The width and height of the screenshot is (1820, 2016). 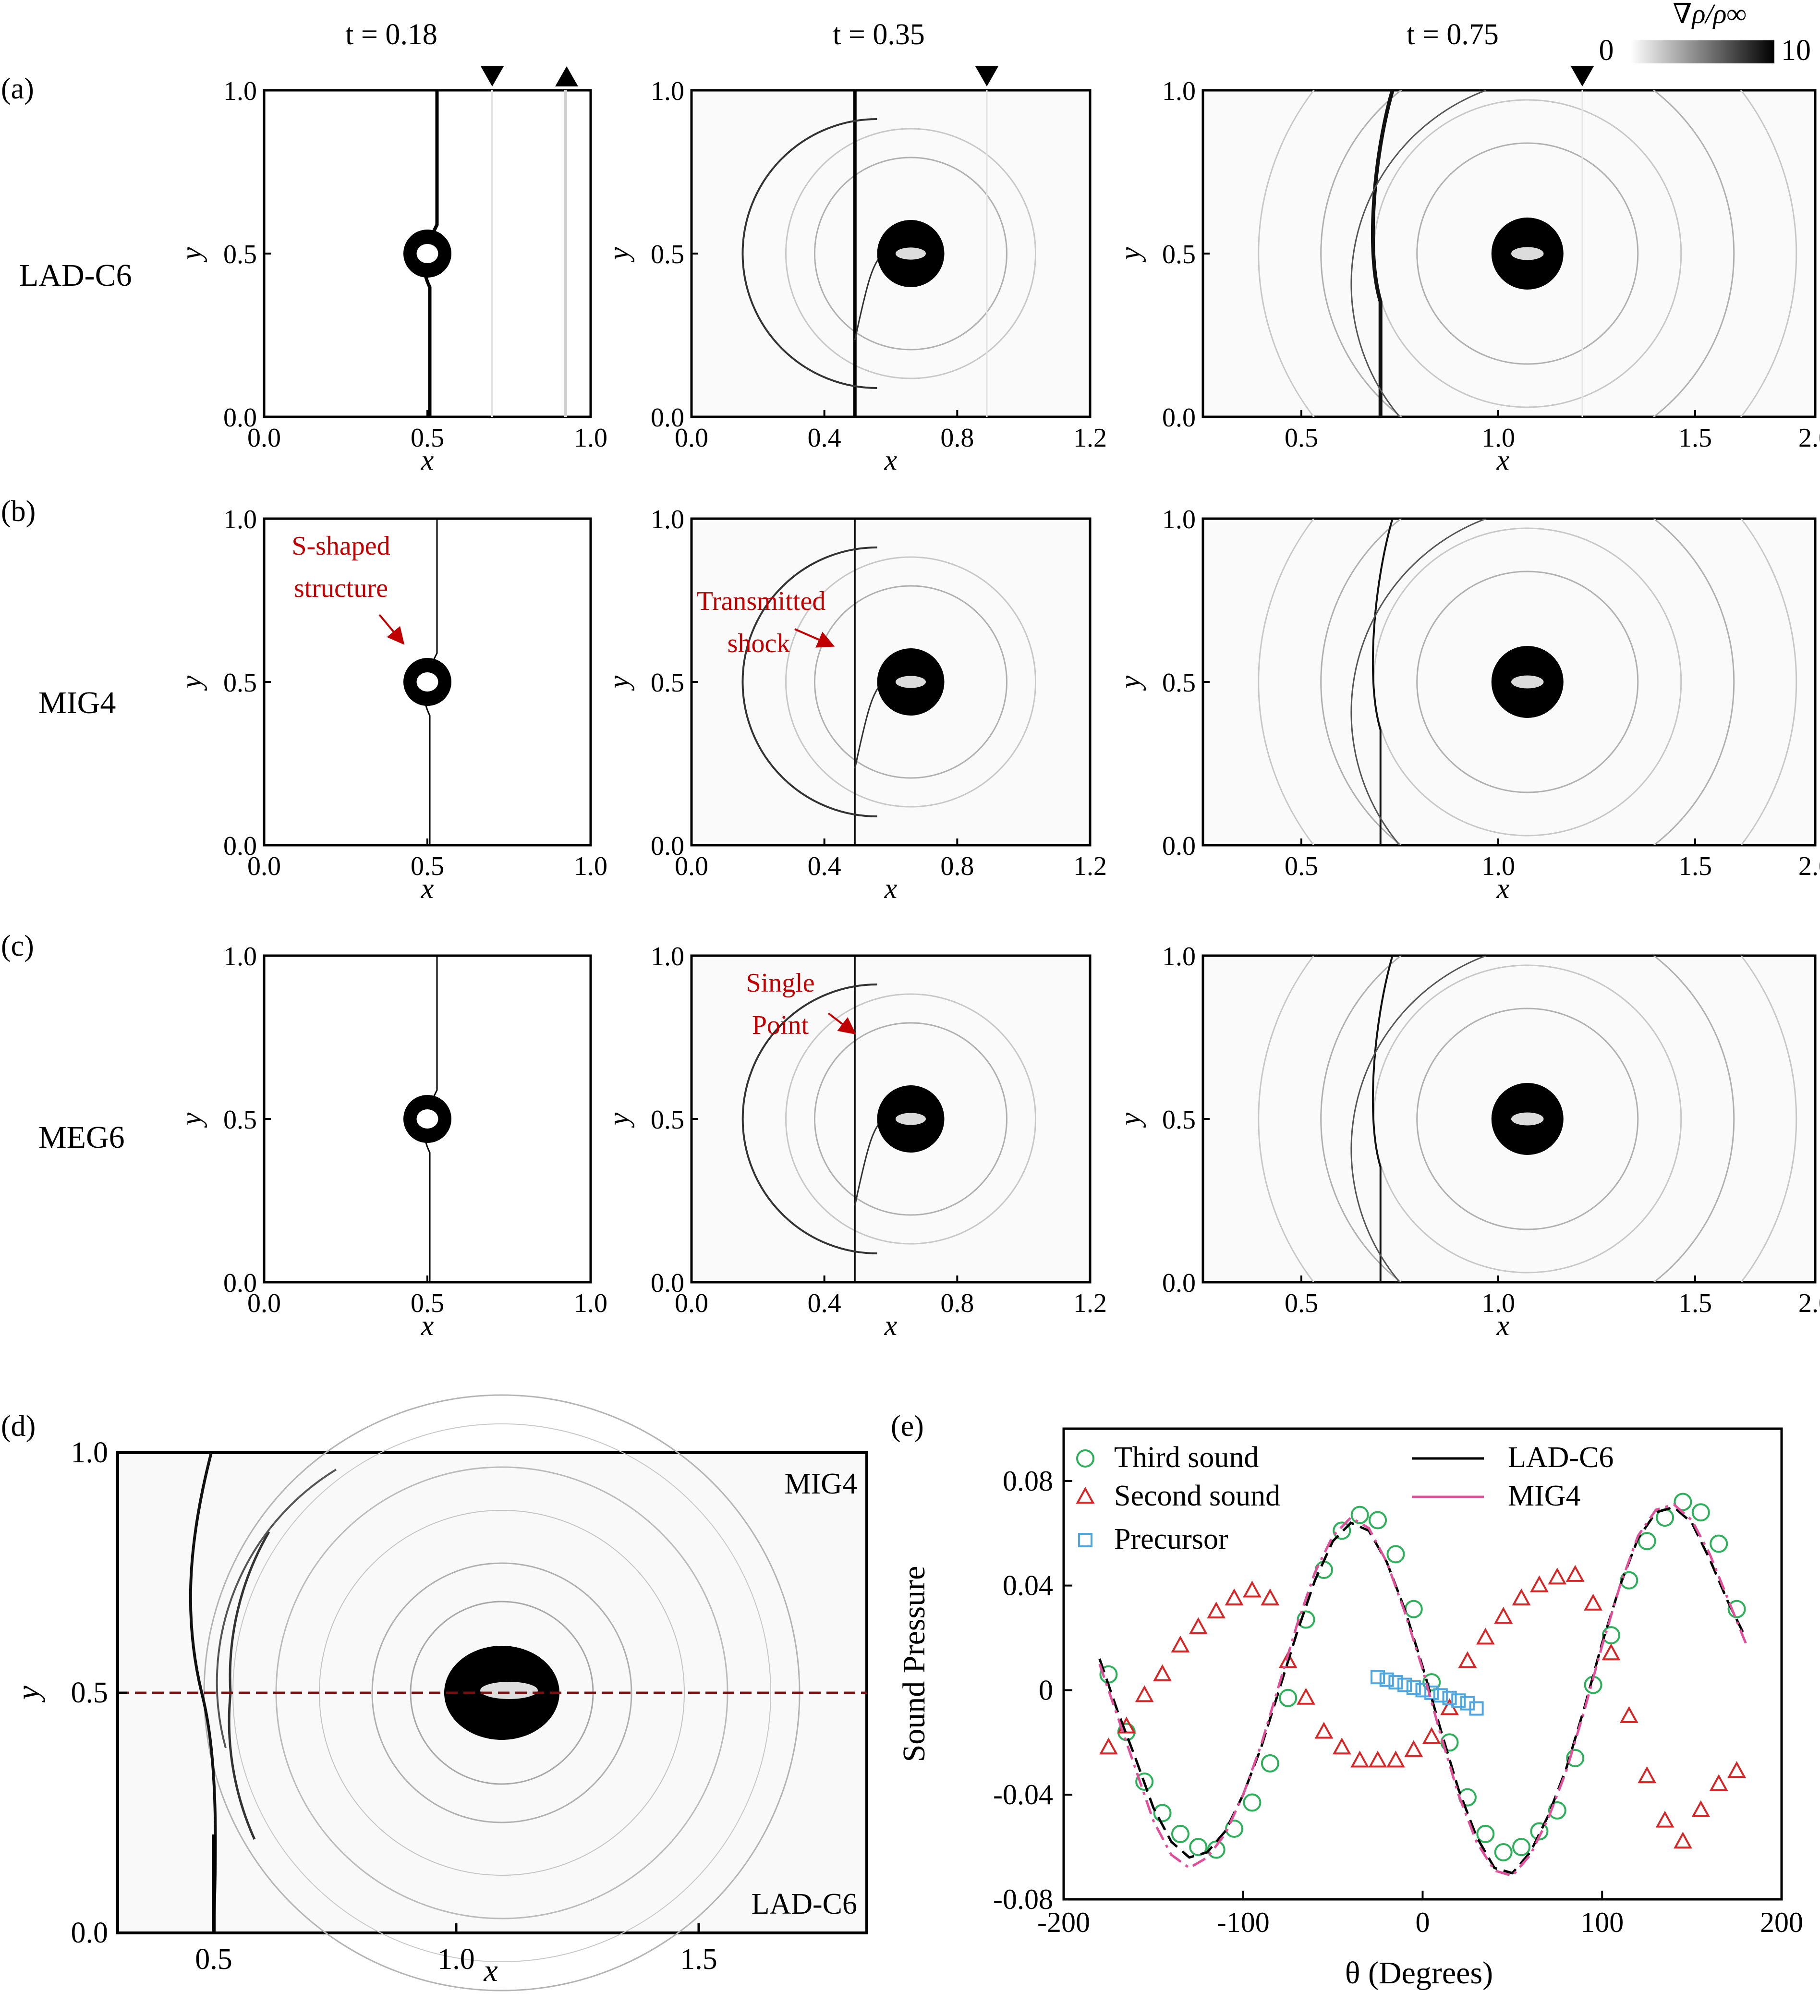 I want to click on panel-d-xticks: 0.5 1.0 1.5, so click(x=456, y=1949).